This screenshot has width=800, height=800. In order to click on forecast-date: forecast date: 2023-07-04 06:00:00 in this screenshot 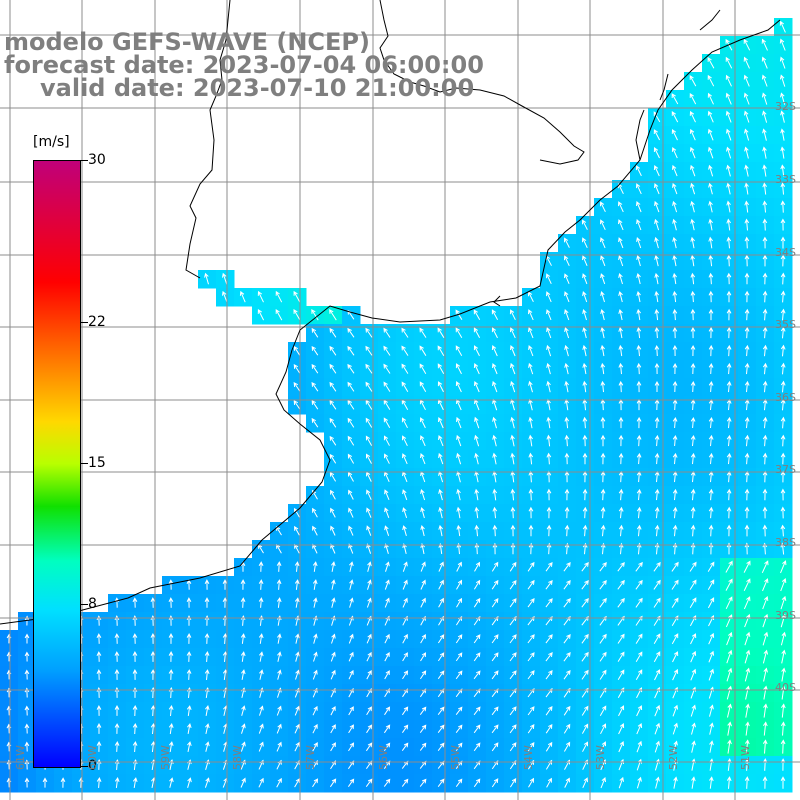, I will do `click(244, 65)`.